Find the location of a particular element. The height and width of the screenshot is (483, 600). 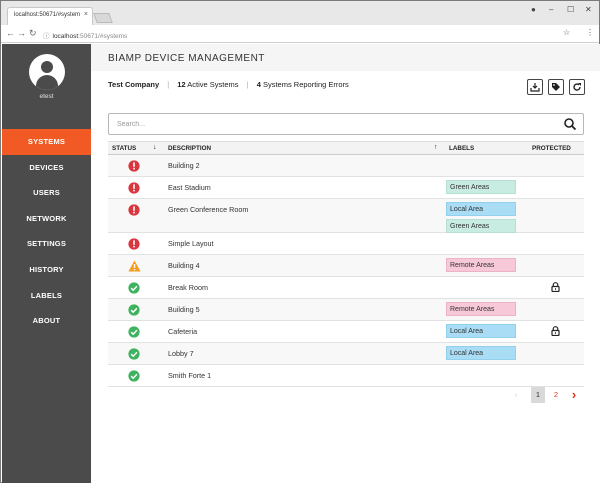

url-field: ⓘ localhost:50671/#systems is located at coordinates (289, 34).